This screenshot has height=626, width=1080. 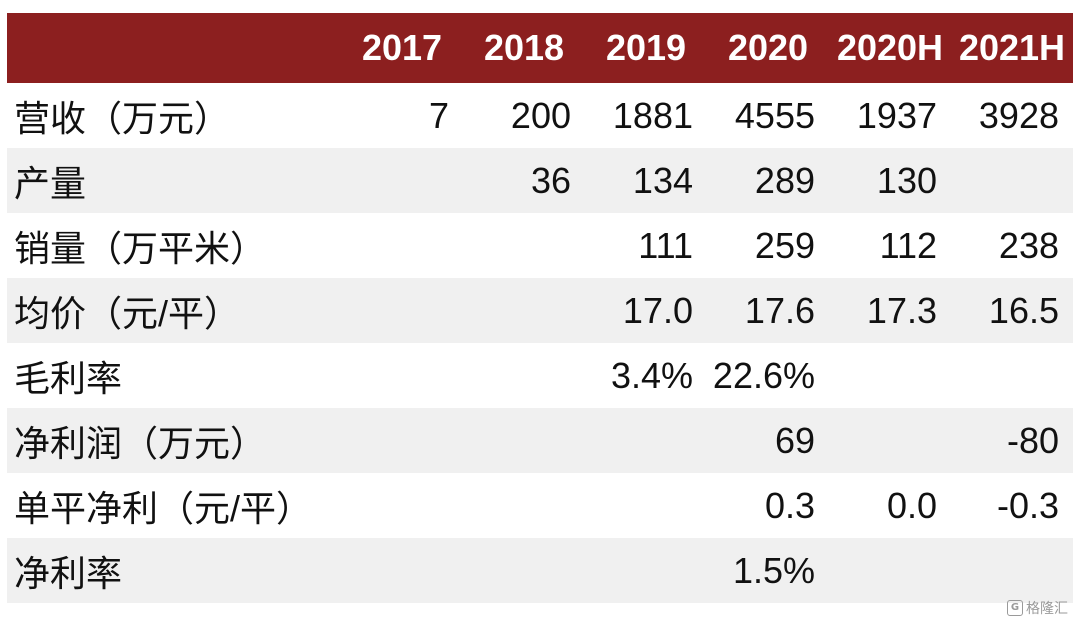 What do you see at coordinates (524, 47) in the screenshot?
I see `header-cell-2018: 2018` at bounding box center [524, 47].